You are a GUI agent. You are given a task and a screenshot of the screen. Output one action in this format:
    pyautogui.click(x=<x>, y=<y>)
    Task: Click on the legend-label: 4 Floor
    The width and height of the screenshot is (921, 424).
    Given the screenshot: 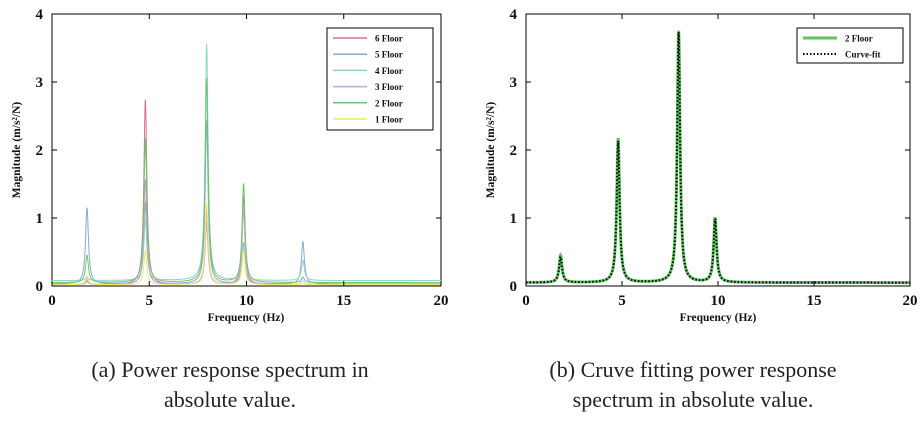 What is the action you would take?
    pyautogui.click(x=389, y=71)
    